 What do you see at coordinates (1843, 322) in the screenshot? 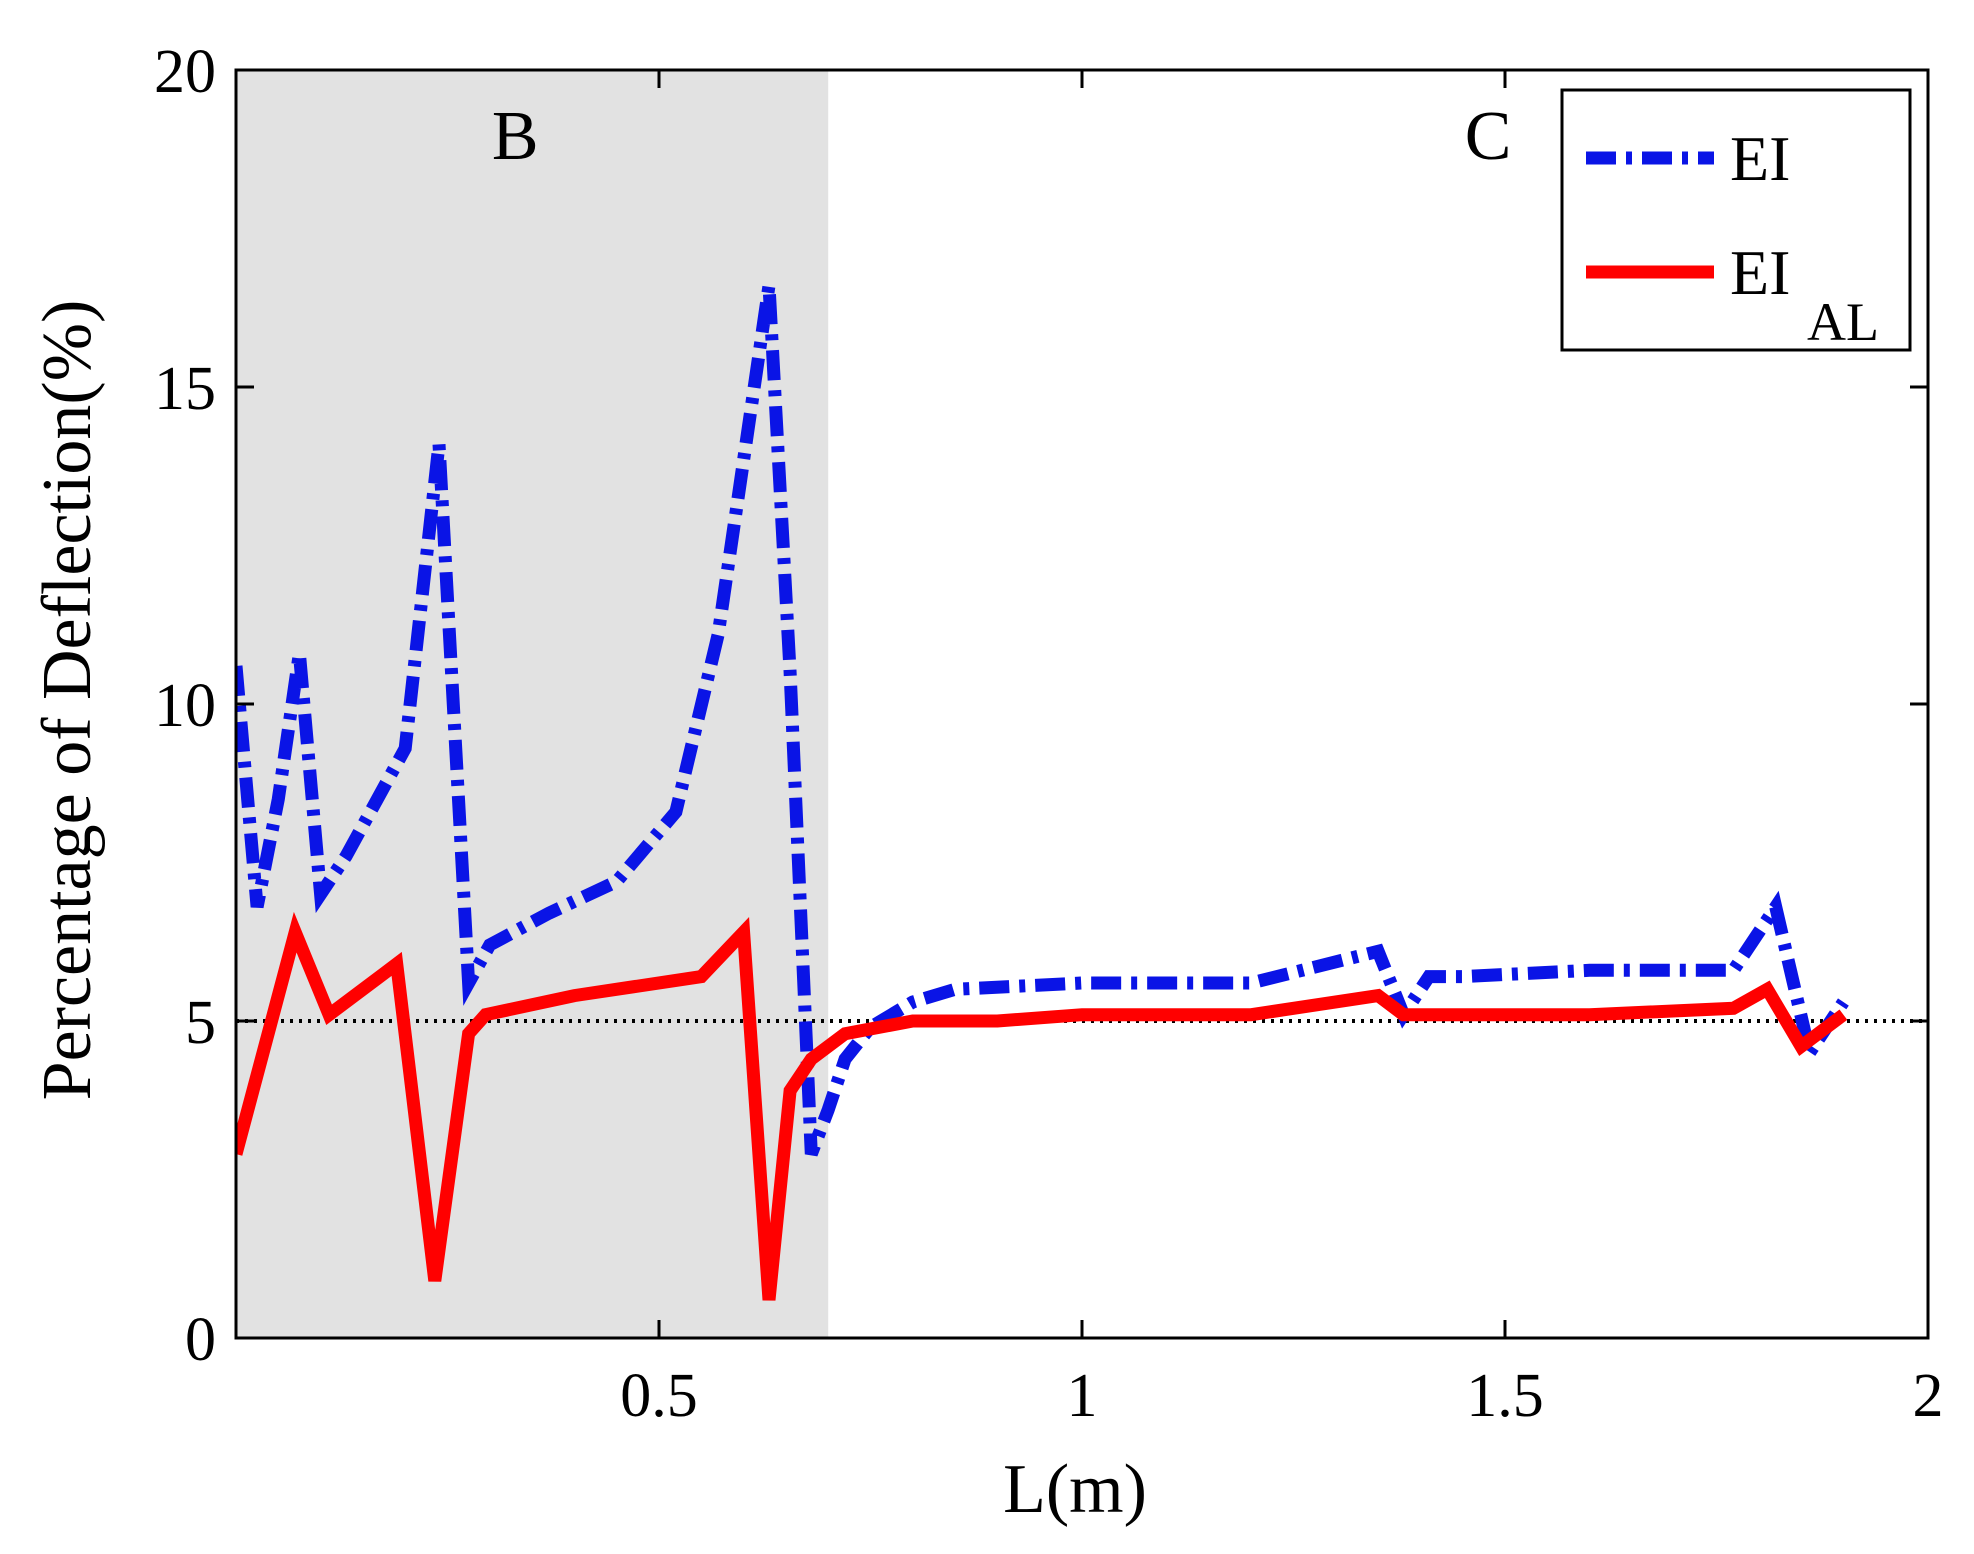
I see `legend-label-subscript: AL` at bounding box center [1843, 322].